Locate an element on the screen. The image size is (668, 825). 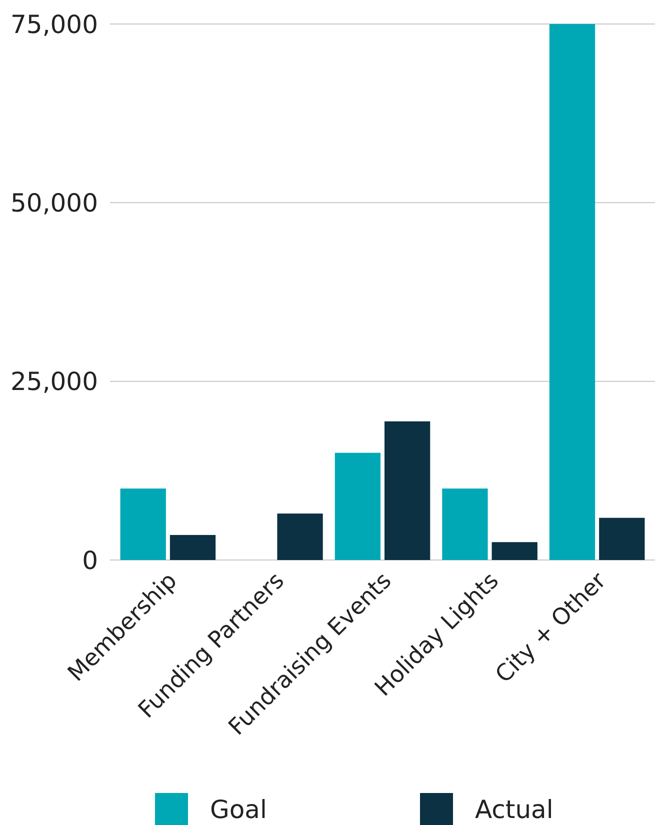
legend-label: Actual is located at coordinates (514, 809).